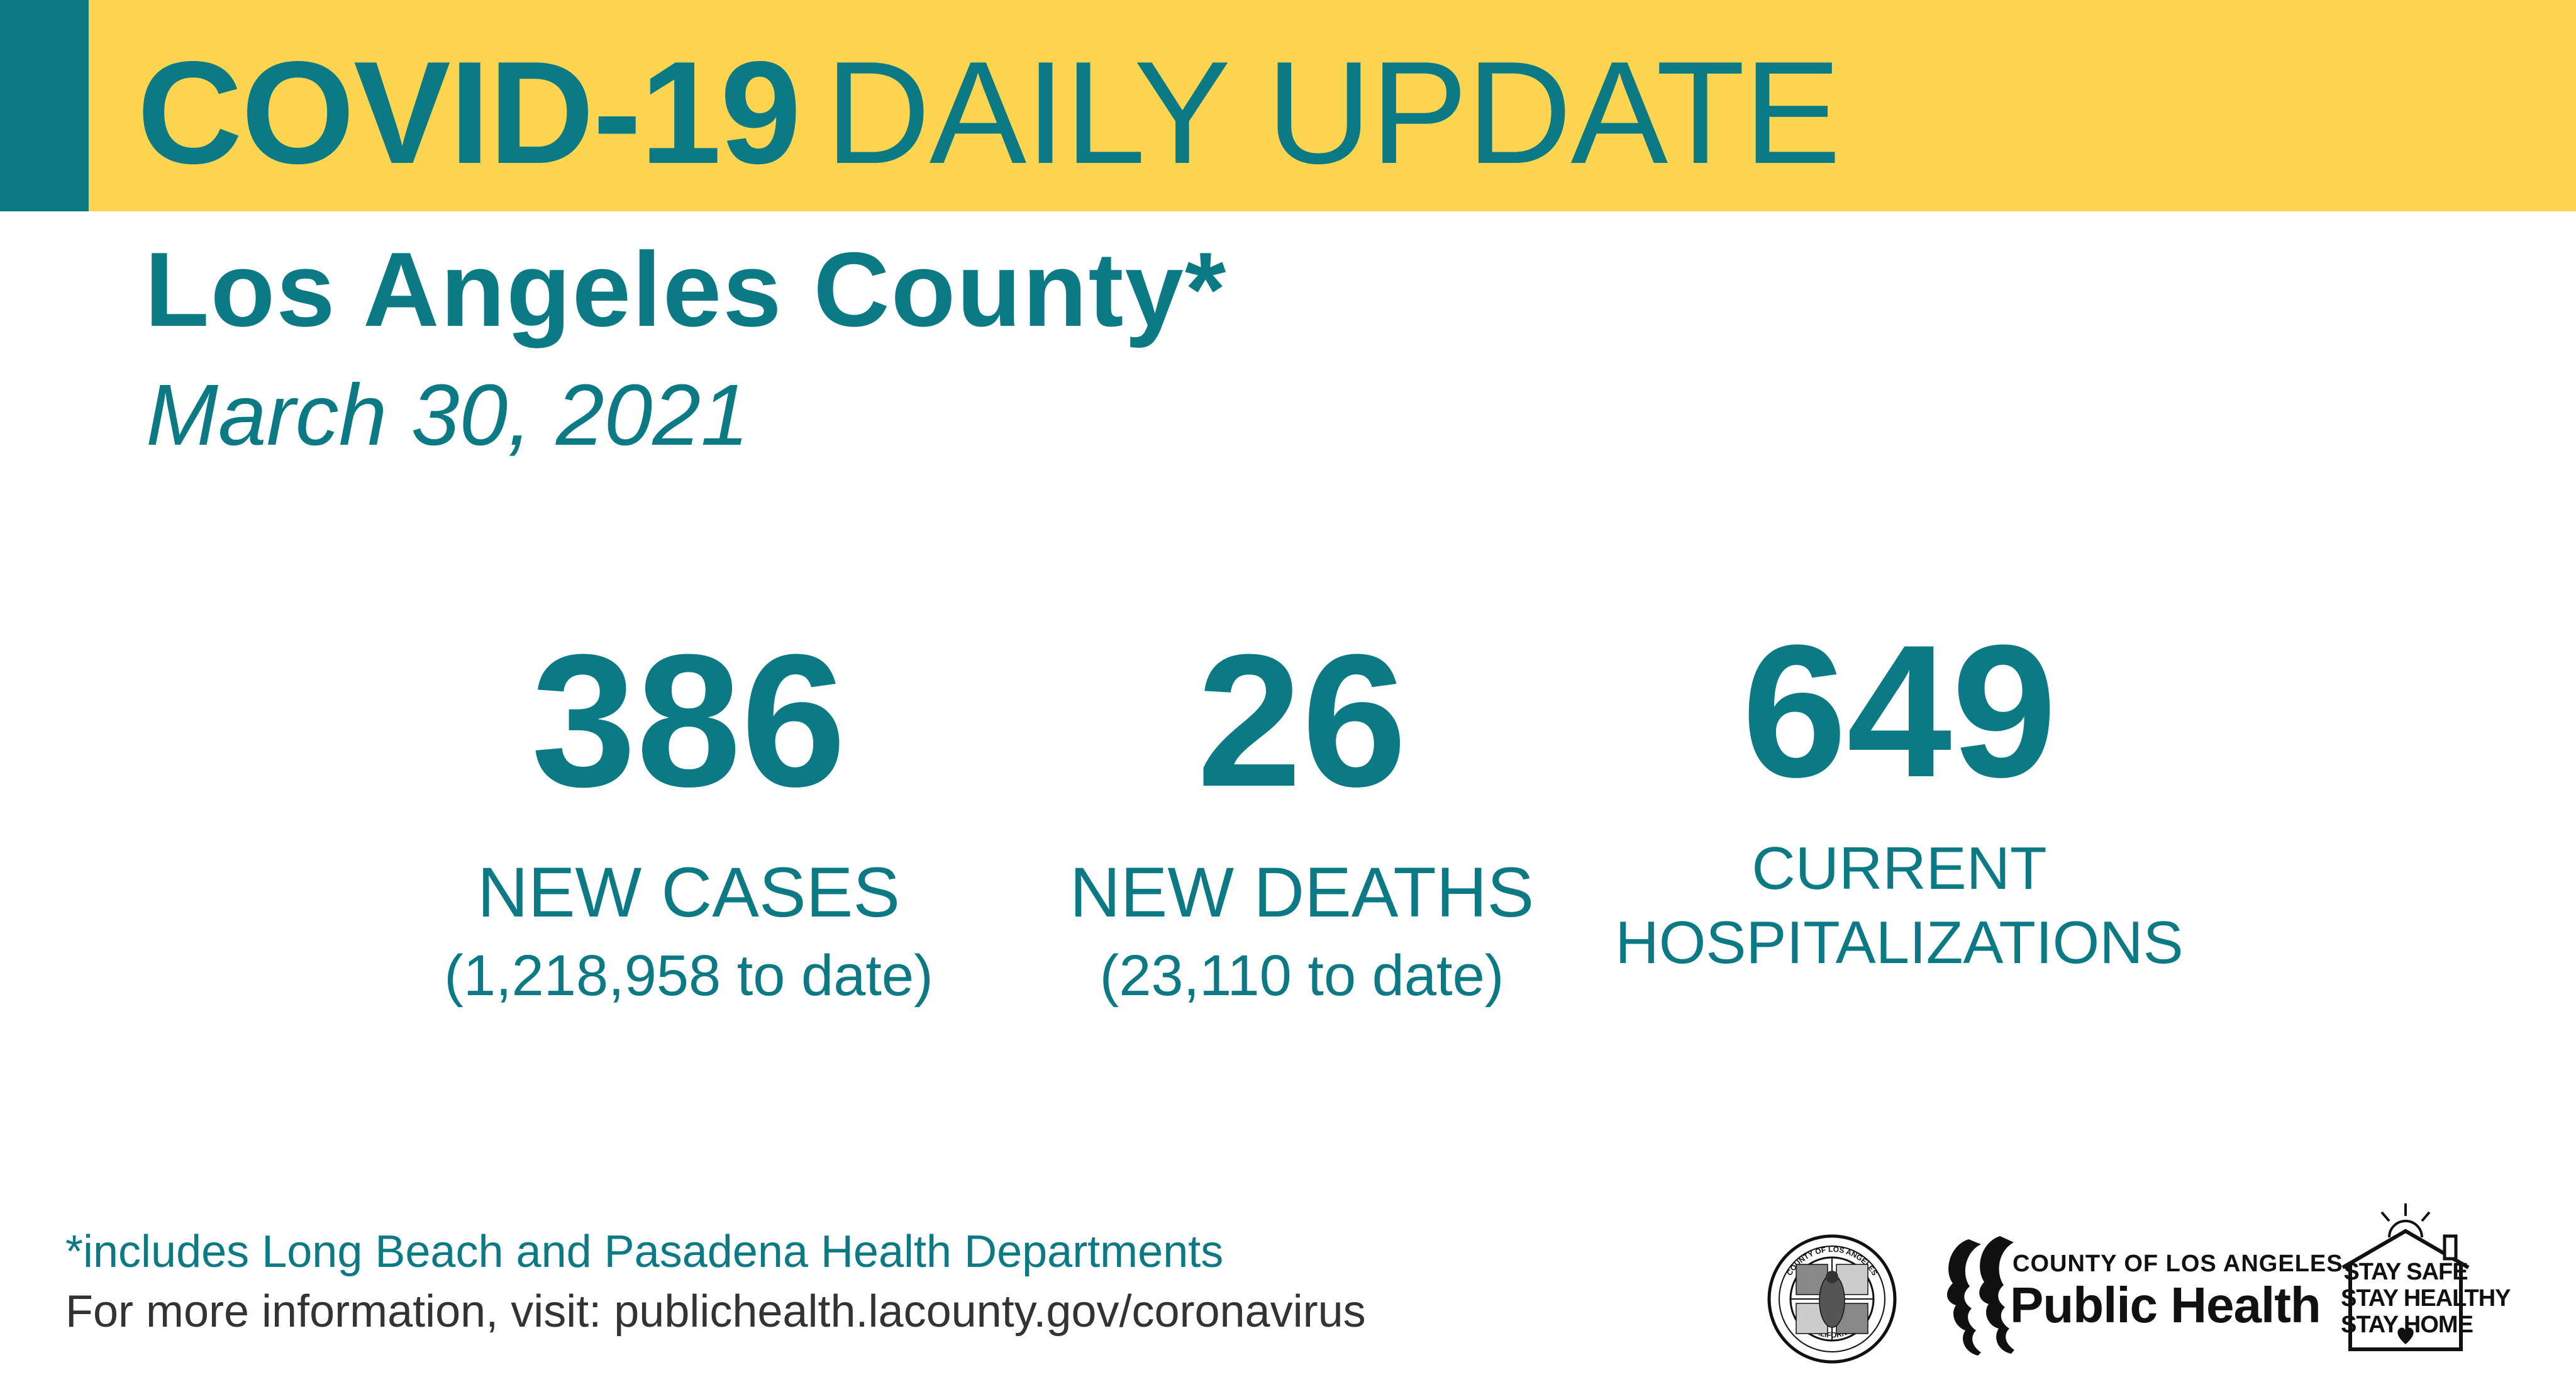  I want to click on public-health-county: COUNTY OF LOS ANGELES, so click(2177, 1264).